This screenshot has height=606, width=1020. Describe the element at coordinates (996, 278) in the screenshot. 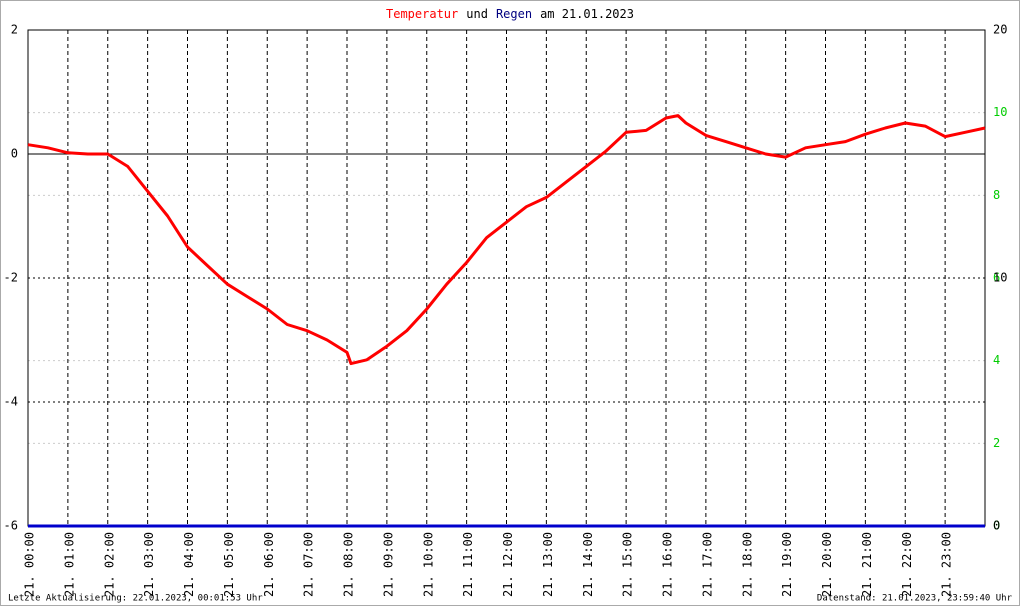

I see `y3-tick-label: 6` at that location.